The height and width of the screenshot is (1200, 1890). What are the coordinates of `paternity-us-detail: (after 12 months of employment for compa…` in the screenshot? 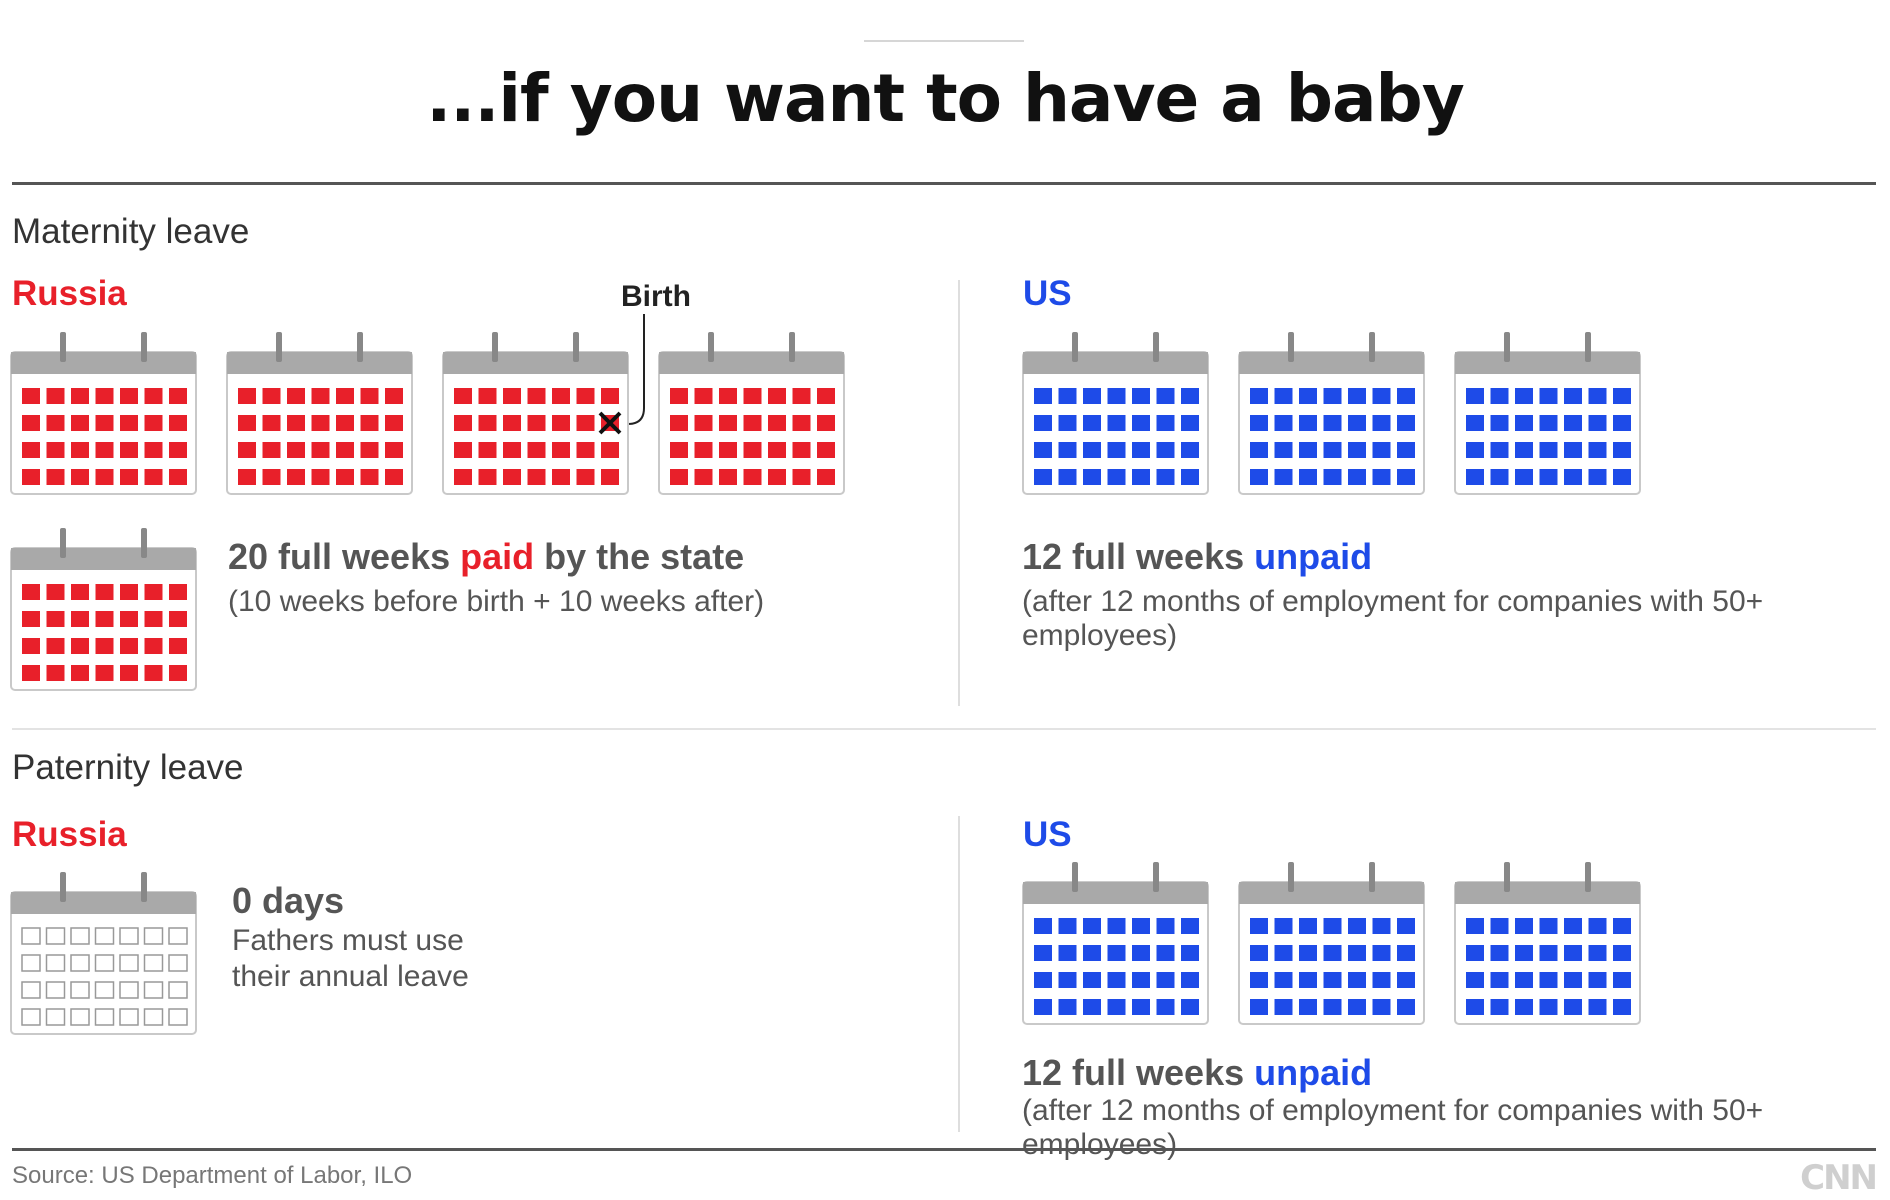 It's located at (1393, 1127).